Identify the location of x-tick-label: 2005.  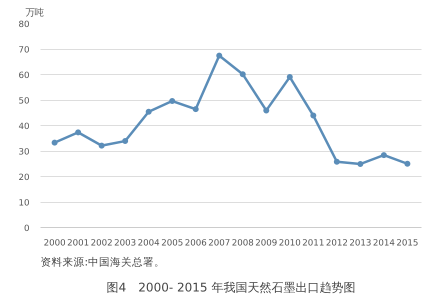
(172, 243).